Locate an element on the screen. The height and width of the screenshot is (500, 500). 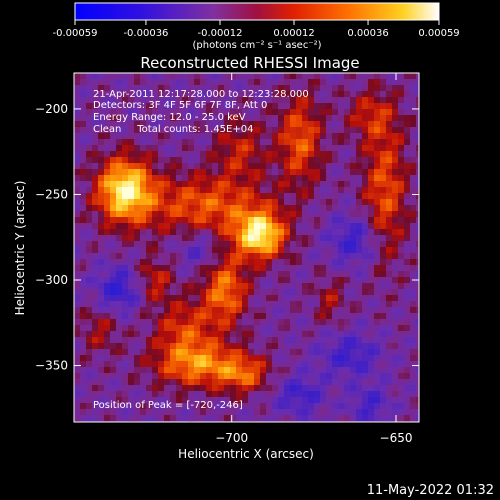
y-tick-label: −200 is located at coordinates (51, 109).